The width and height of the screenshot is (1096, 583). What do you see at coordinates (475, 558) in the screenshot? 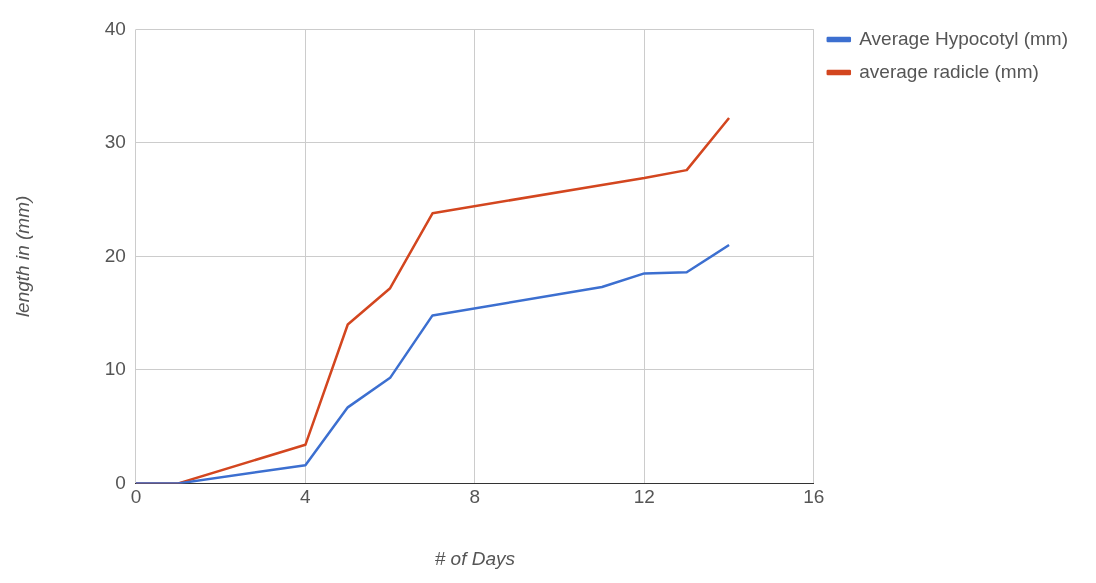
I see `x-axis-title: # of Days` at bounding box center [475, 558].